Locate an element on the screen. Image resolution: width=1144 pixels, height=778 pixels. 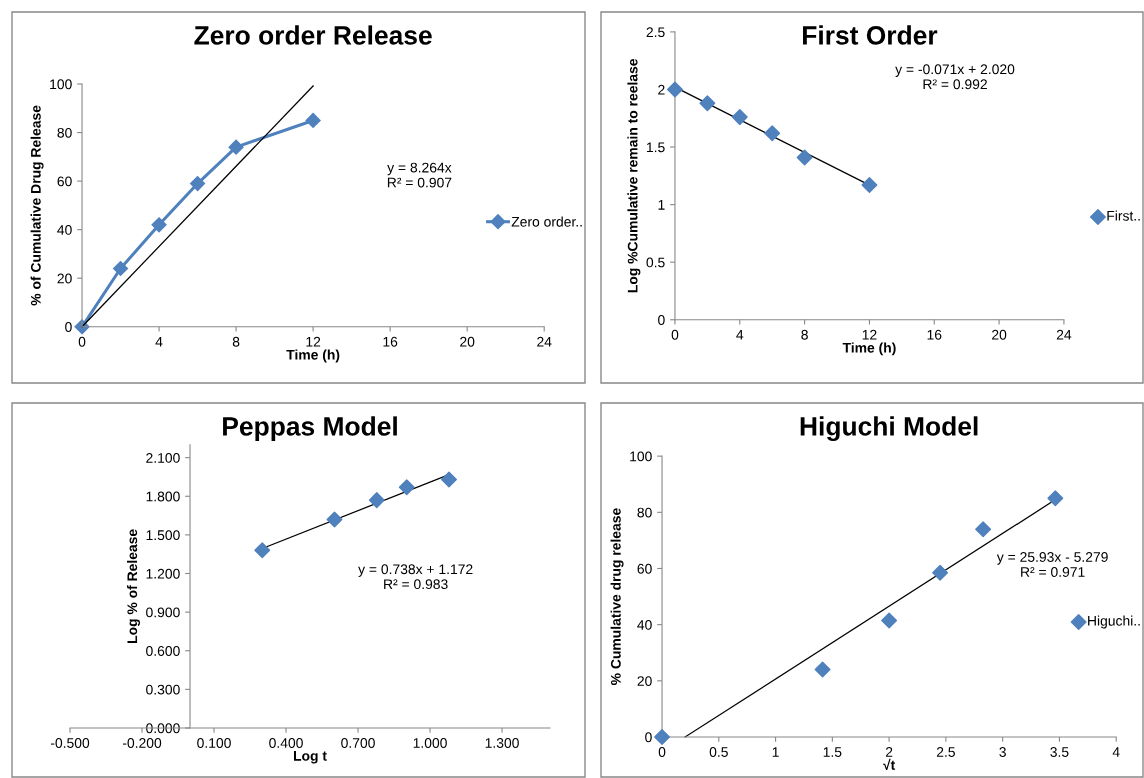
annotation: y = -0.071x + 2.020 R² = 0.992 is located at coordinates (955, 77).